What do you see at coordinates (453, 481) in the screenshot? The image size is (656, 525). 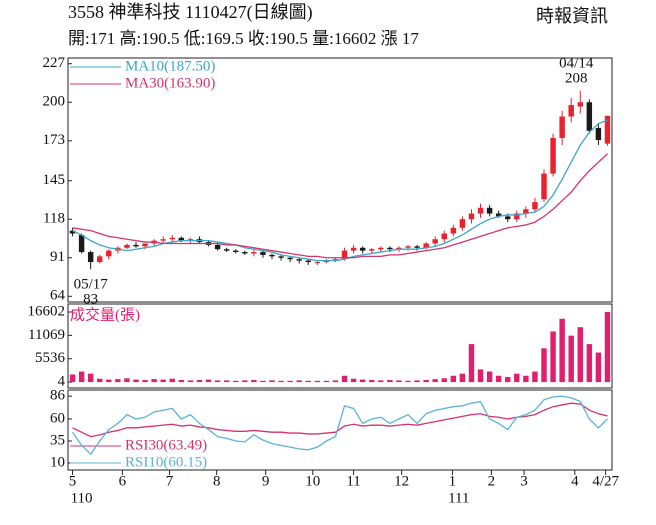 I see `x-tick-label: 1` at bounding box center [453, 481].